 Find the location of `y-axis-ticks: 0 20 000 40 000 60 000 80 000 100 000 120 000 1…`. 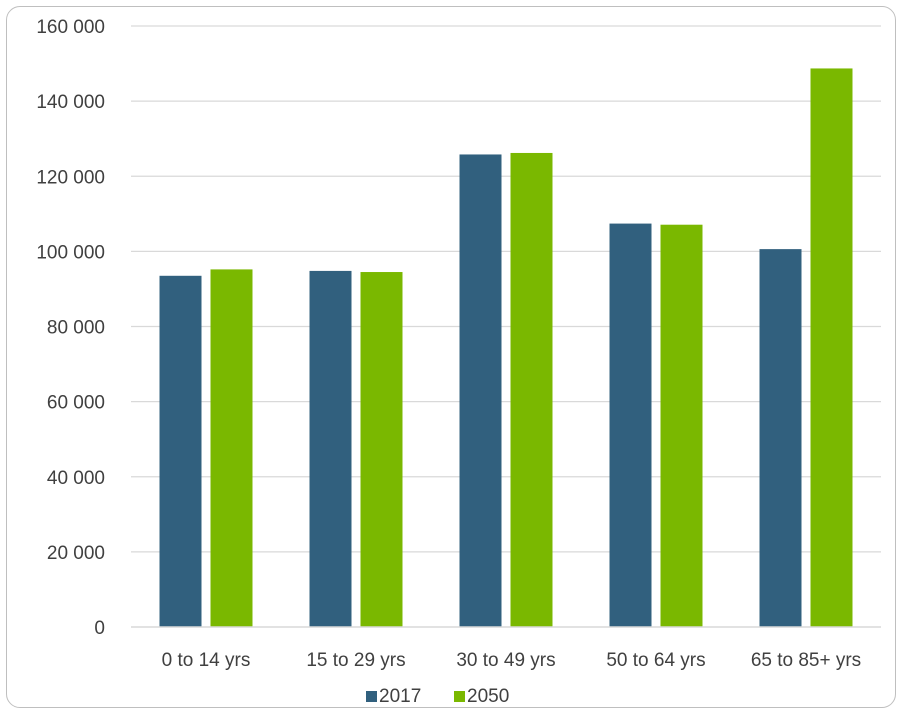

y-axis-ticks: 0 20 000 40 000 60 000 80 000 100 000 120 000 1… is located at coordinates (70, 328).